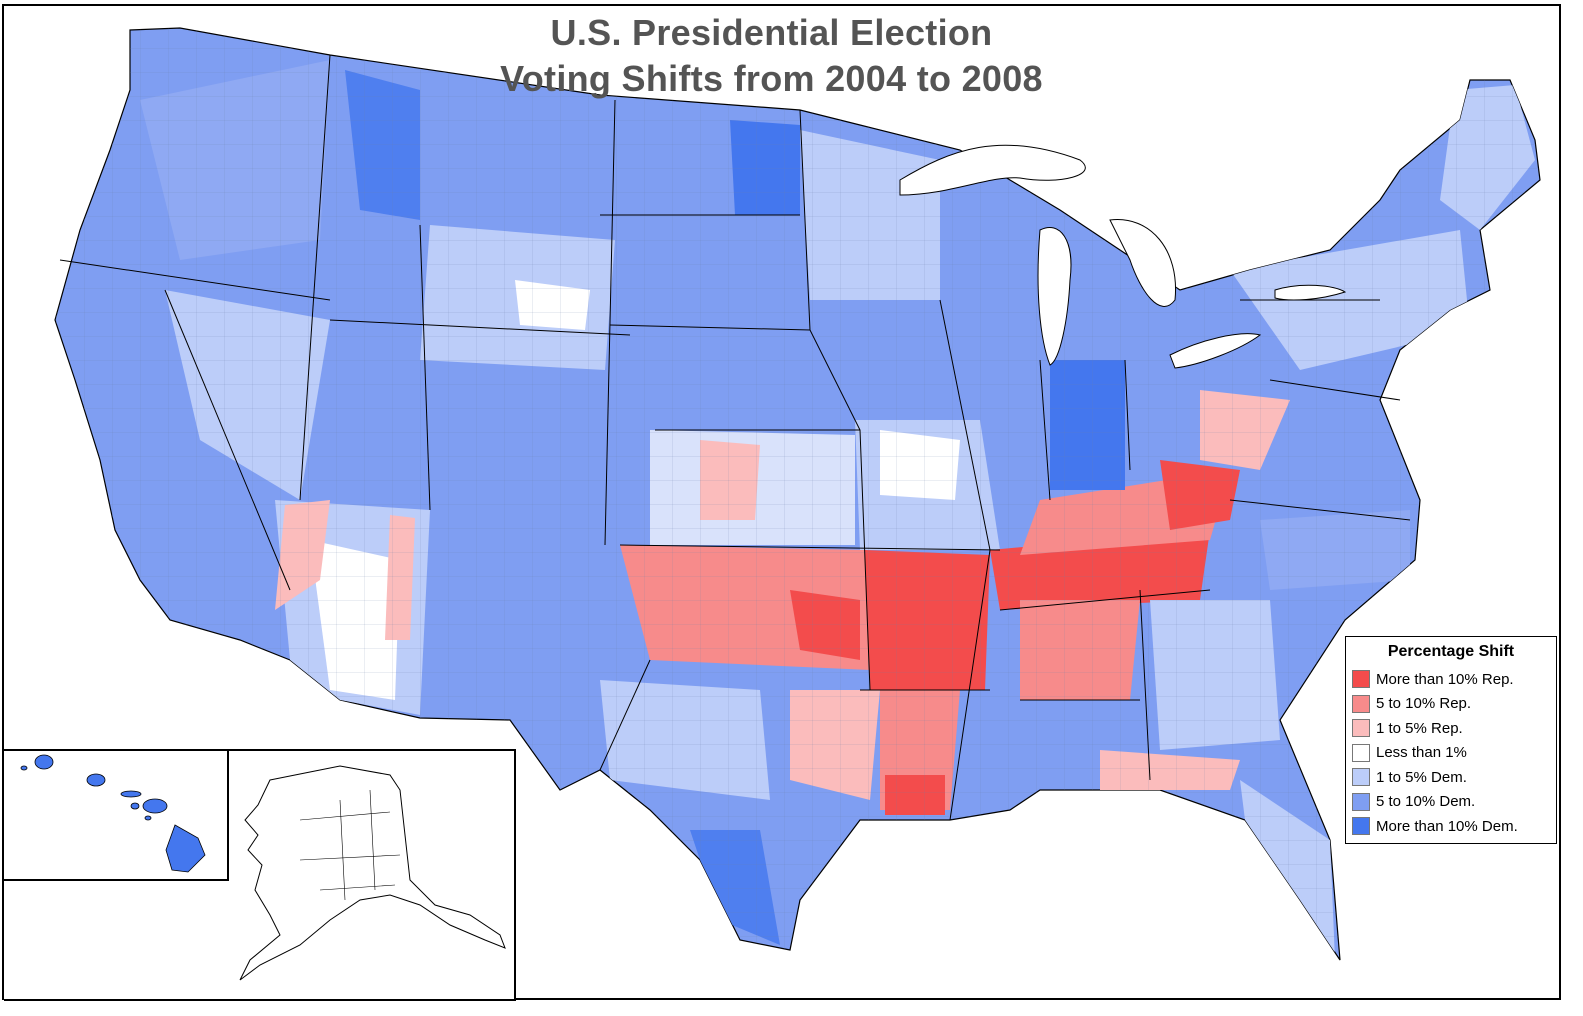 This screenshot has height=1016, width=1583. I want to click on great-lakes, so click(1123, 256).